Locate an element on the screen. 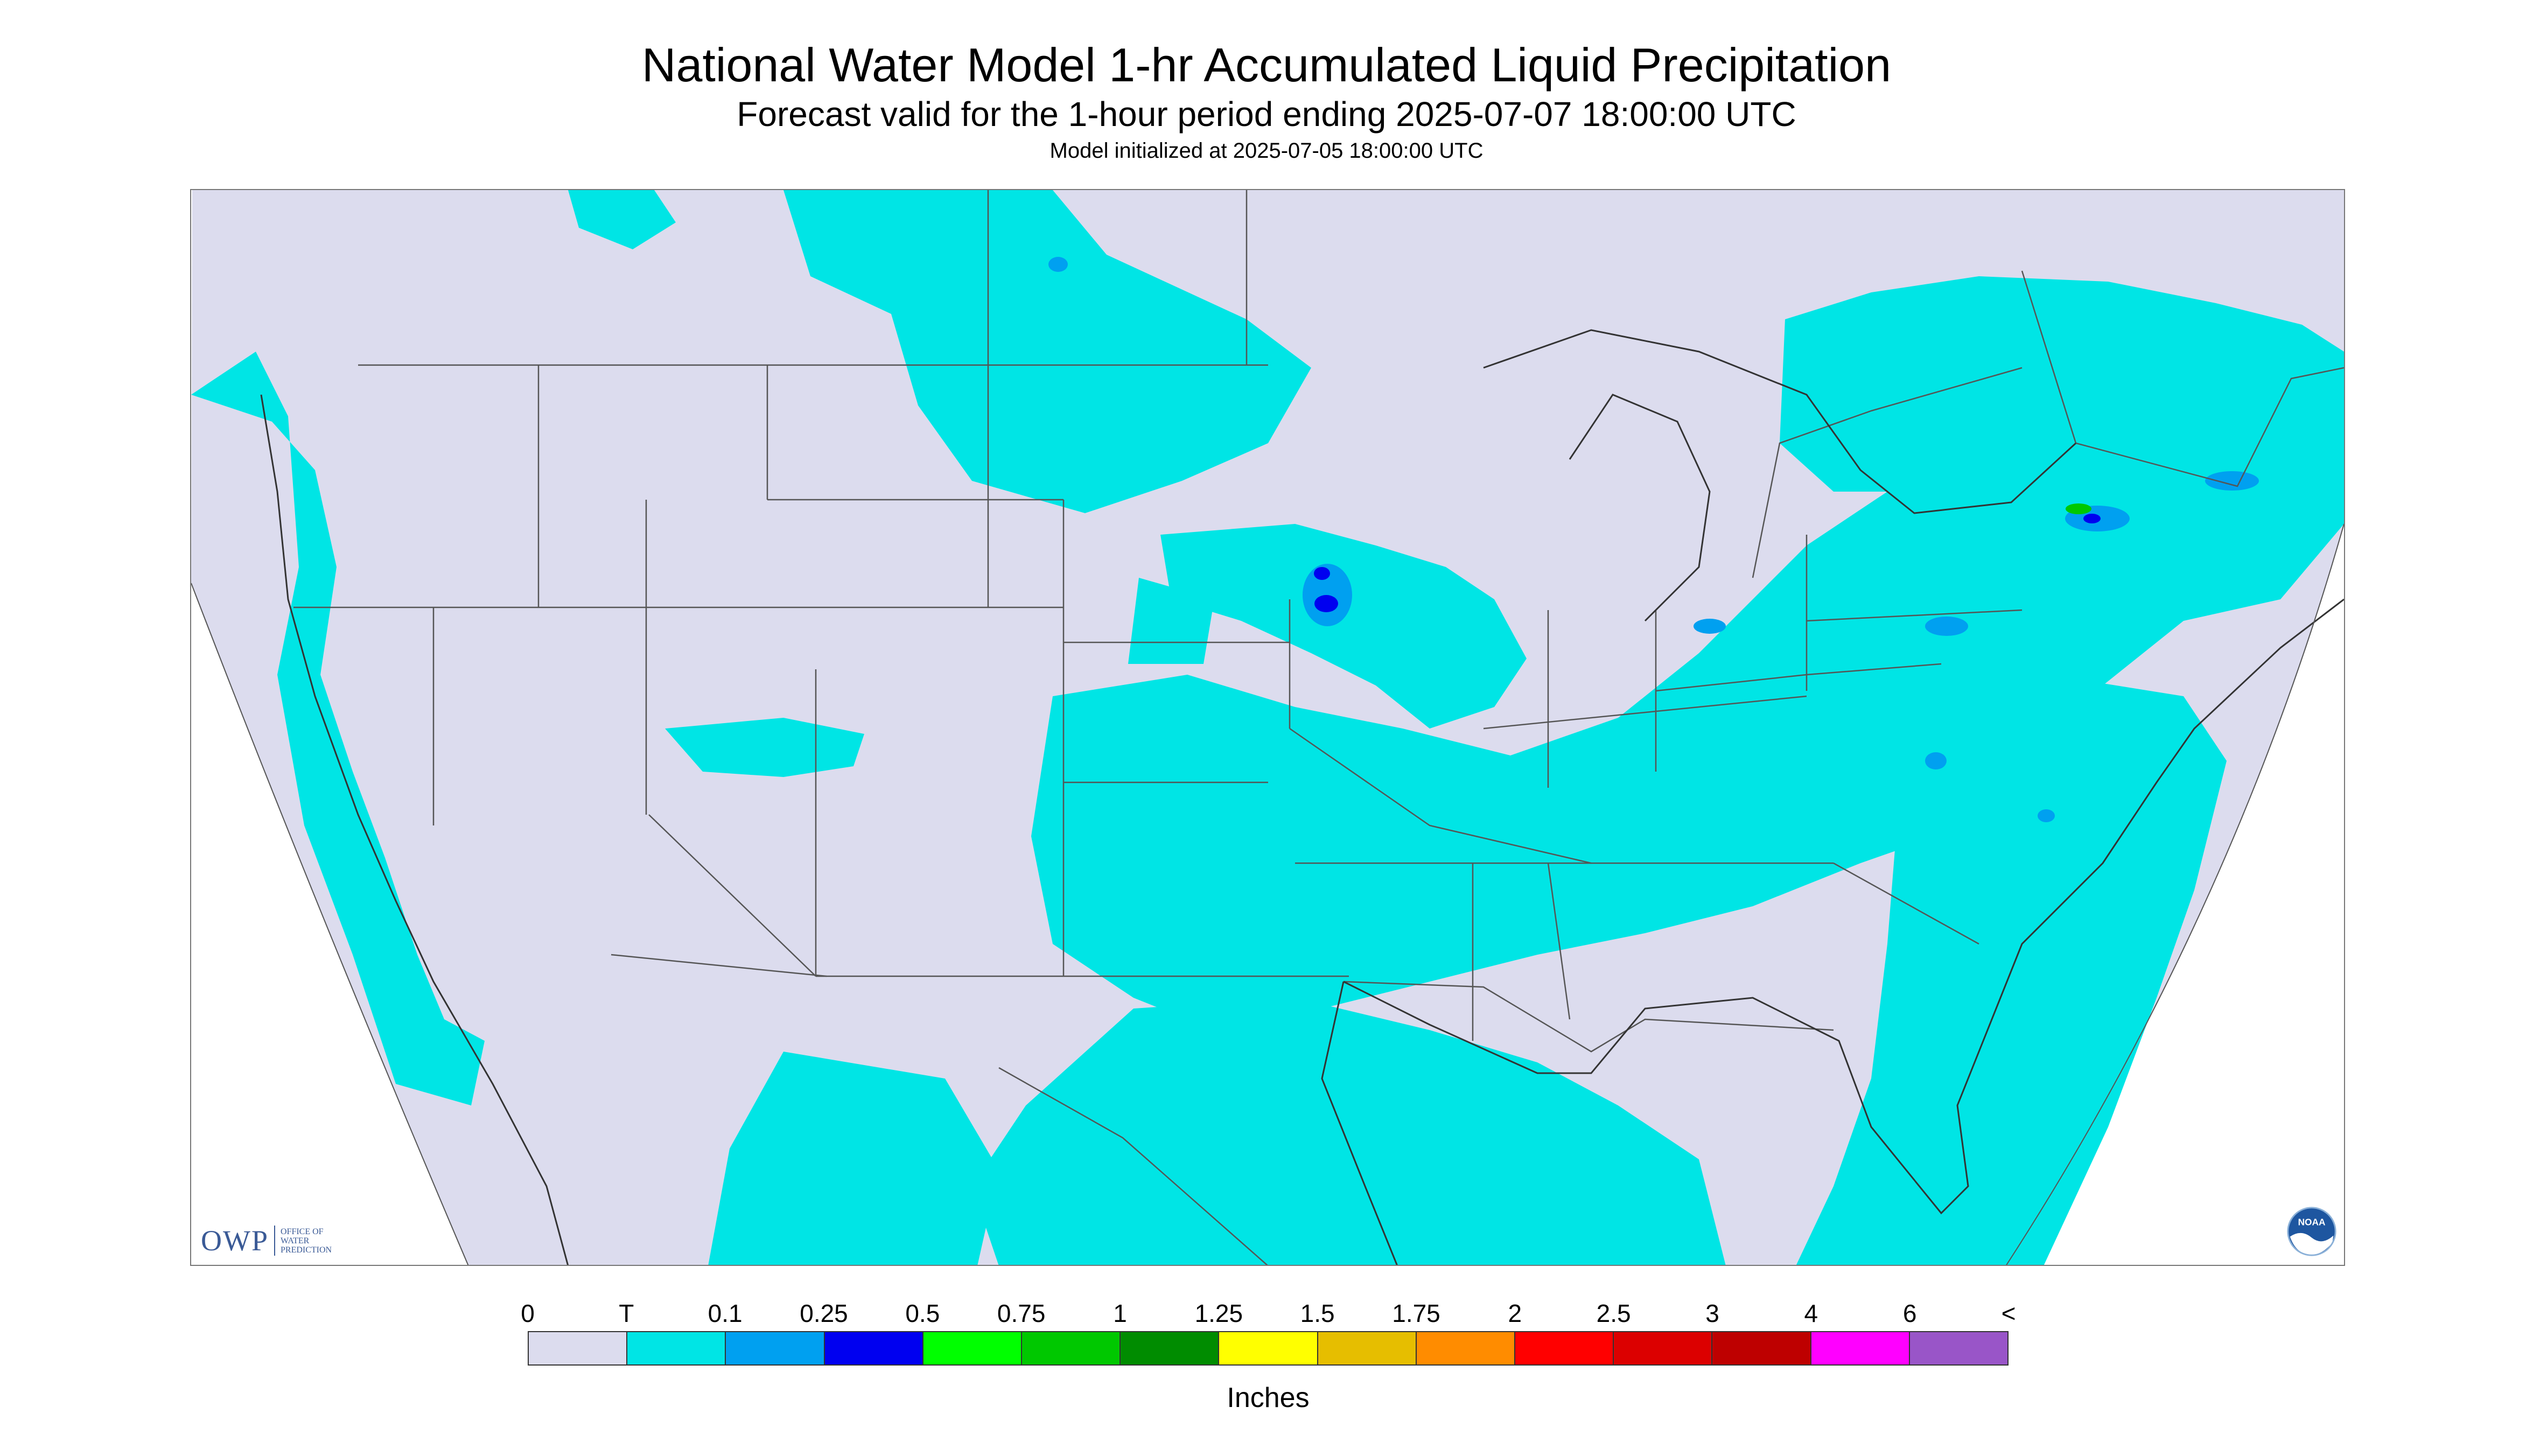  domain-boundary-east is located at coordinates (2175, 894).